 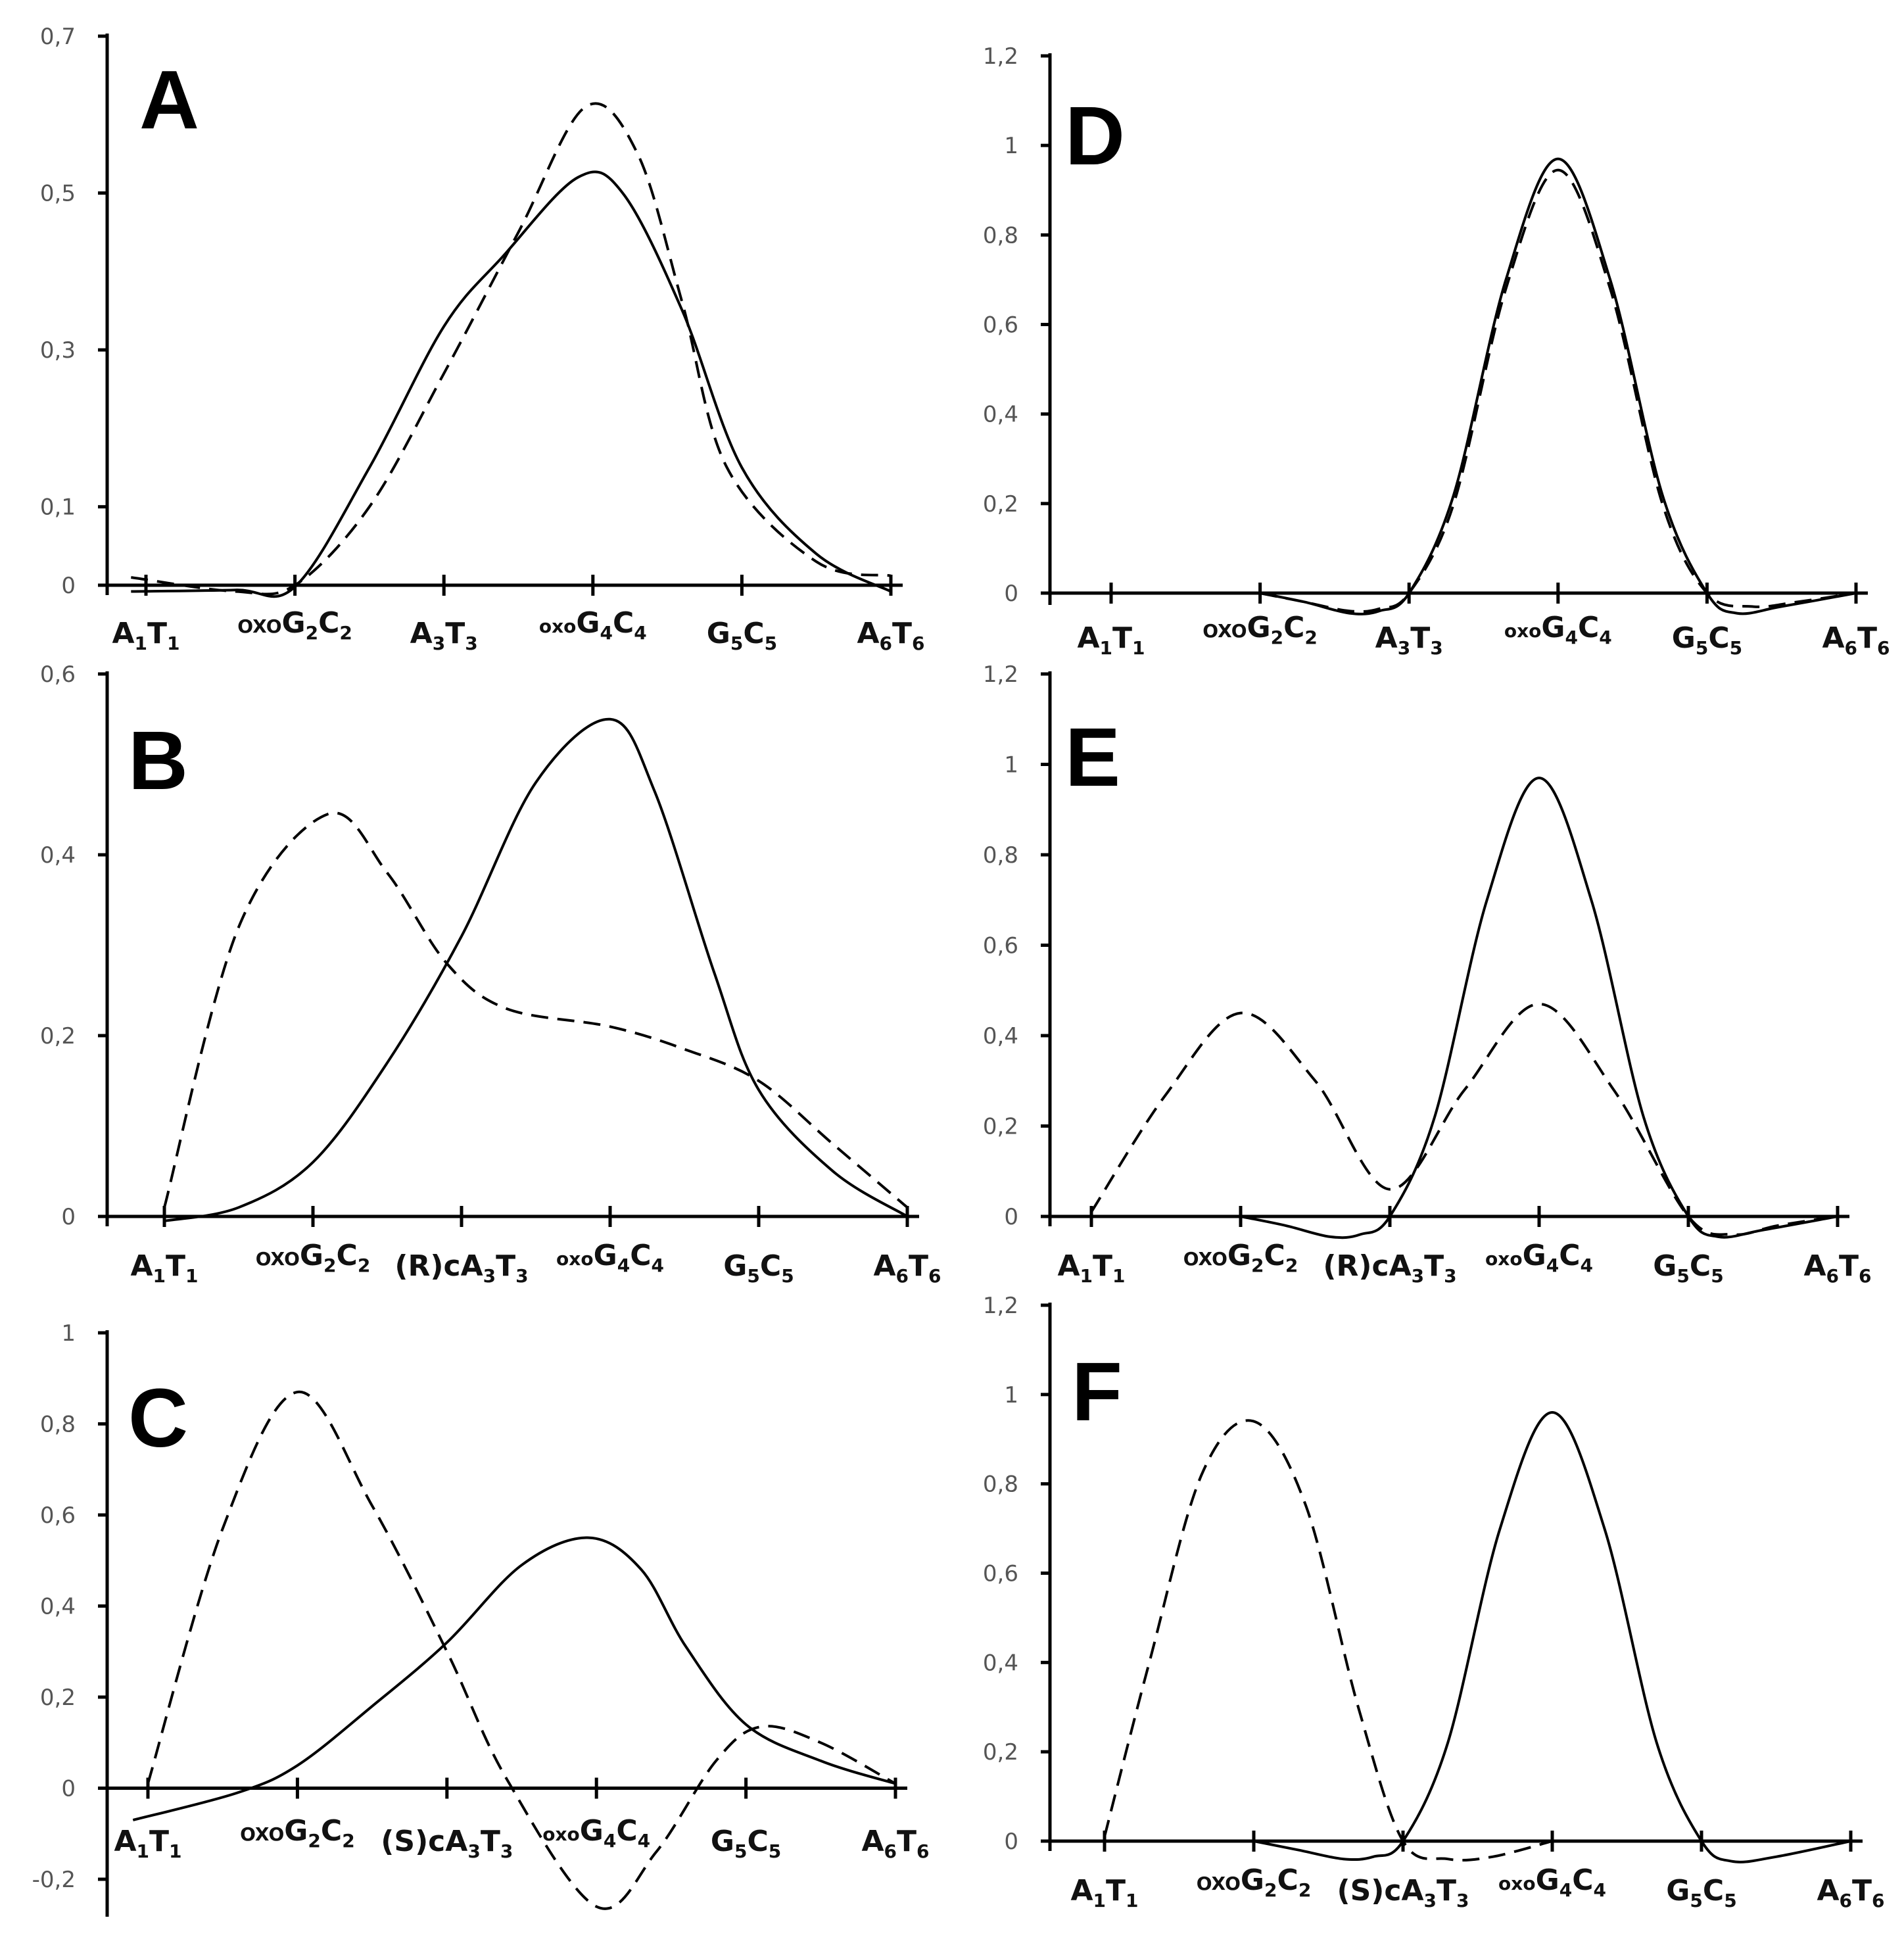 I want to click on y-tick-label: 0,5, so click(x=58, y=194).